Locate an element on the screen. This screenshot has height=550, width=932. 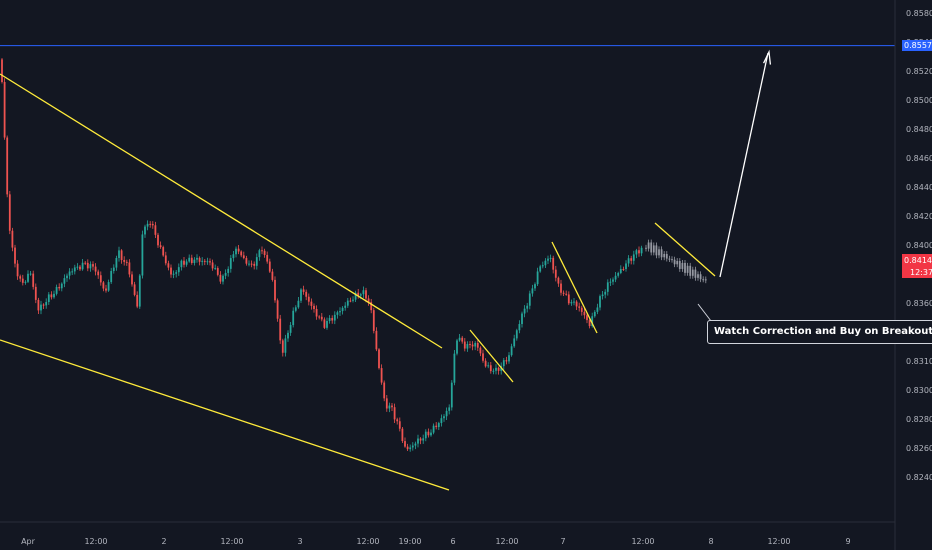
wedge-lower-trendline is located at coordinates (225, 415).